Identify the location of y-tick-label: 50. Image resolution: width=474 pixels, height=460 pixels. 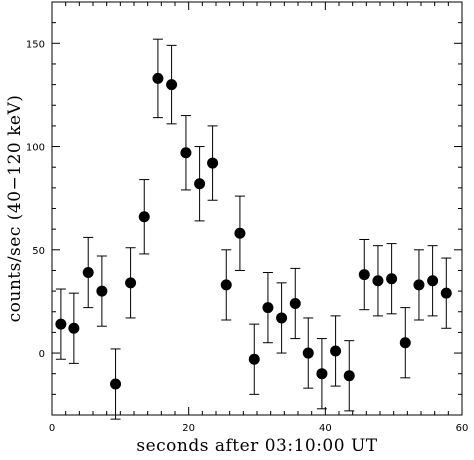
(38, 251).